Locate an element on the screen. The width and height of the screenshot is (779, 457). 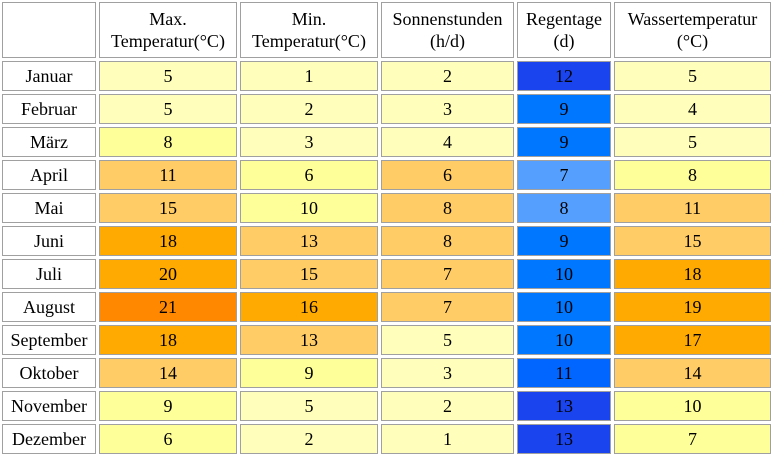
month-label: April is located at coordinates (49, 175).